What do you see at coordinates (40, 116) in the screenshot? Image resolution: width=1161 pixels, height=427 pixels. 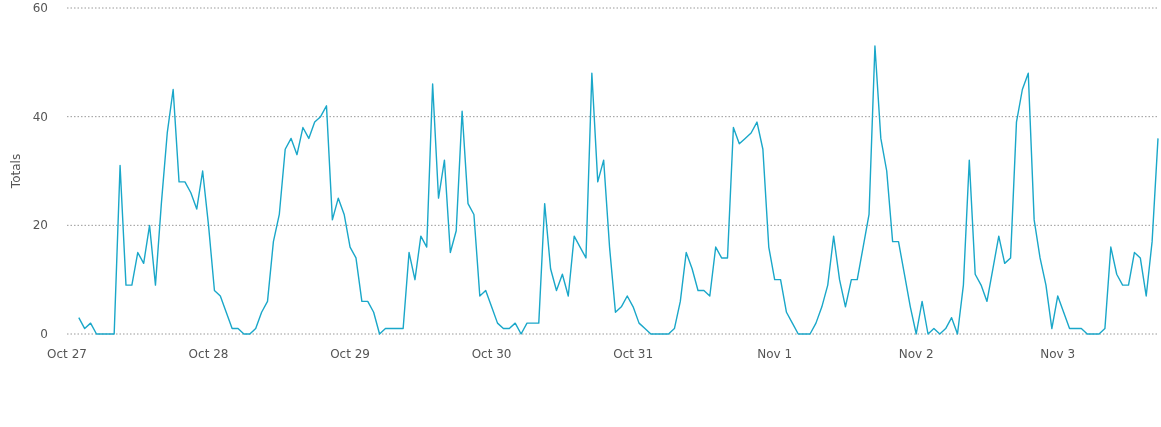 I see `y-tick-label: 40` at bounding box center [40, 116].